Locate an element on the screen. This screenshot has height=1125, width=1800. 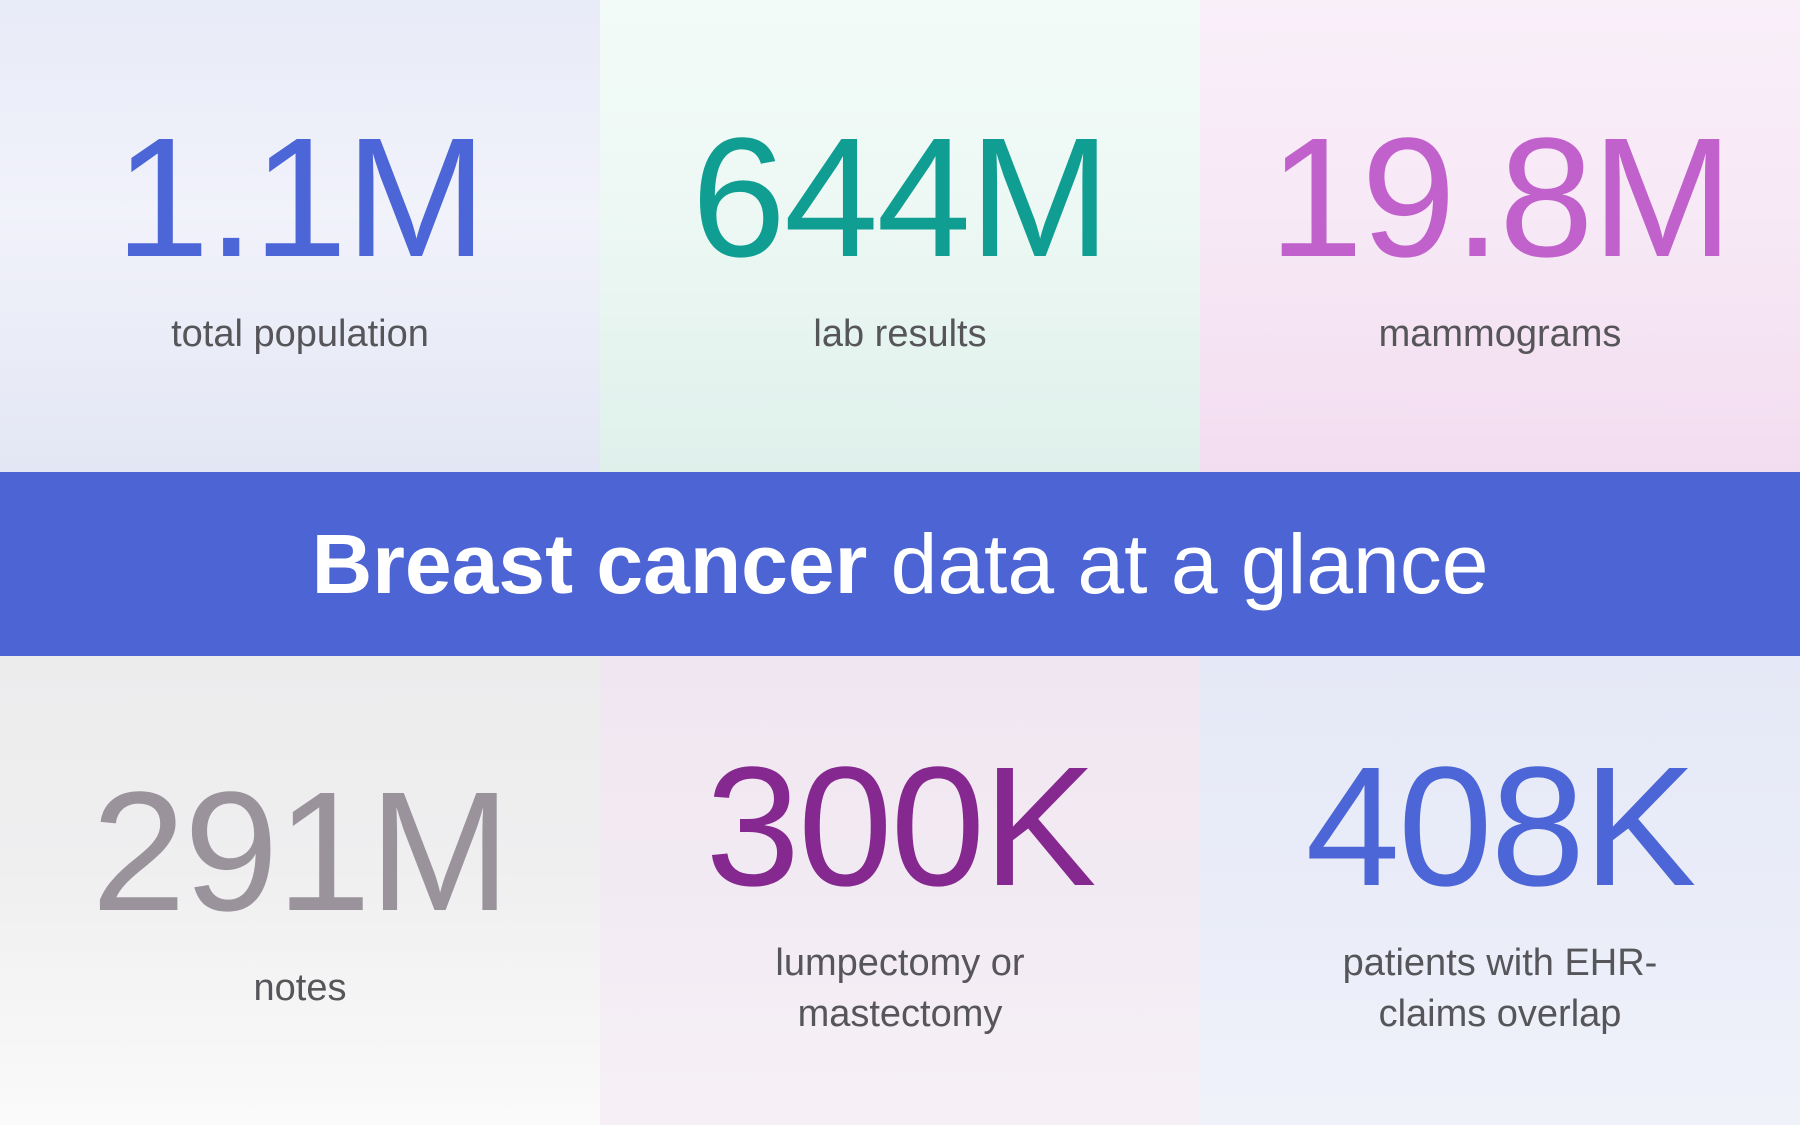
stat-tile: 291M notes is located at coordinates (300, 890).